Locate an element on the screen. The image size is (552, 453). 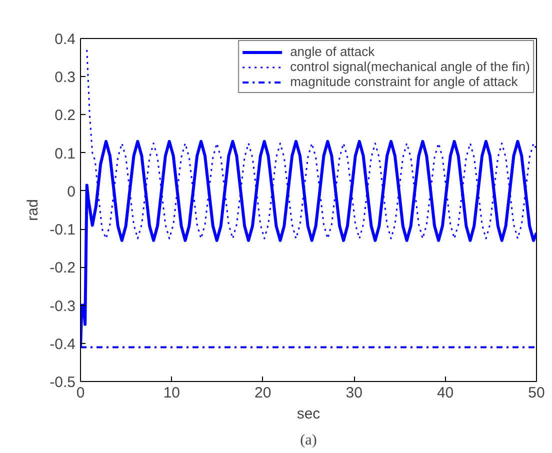
y-tick-label: -0.3 is located at coordinates (63, 306).